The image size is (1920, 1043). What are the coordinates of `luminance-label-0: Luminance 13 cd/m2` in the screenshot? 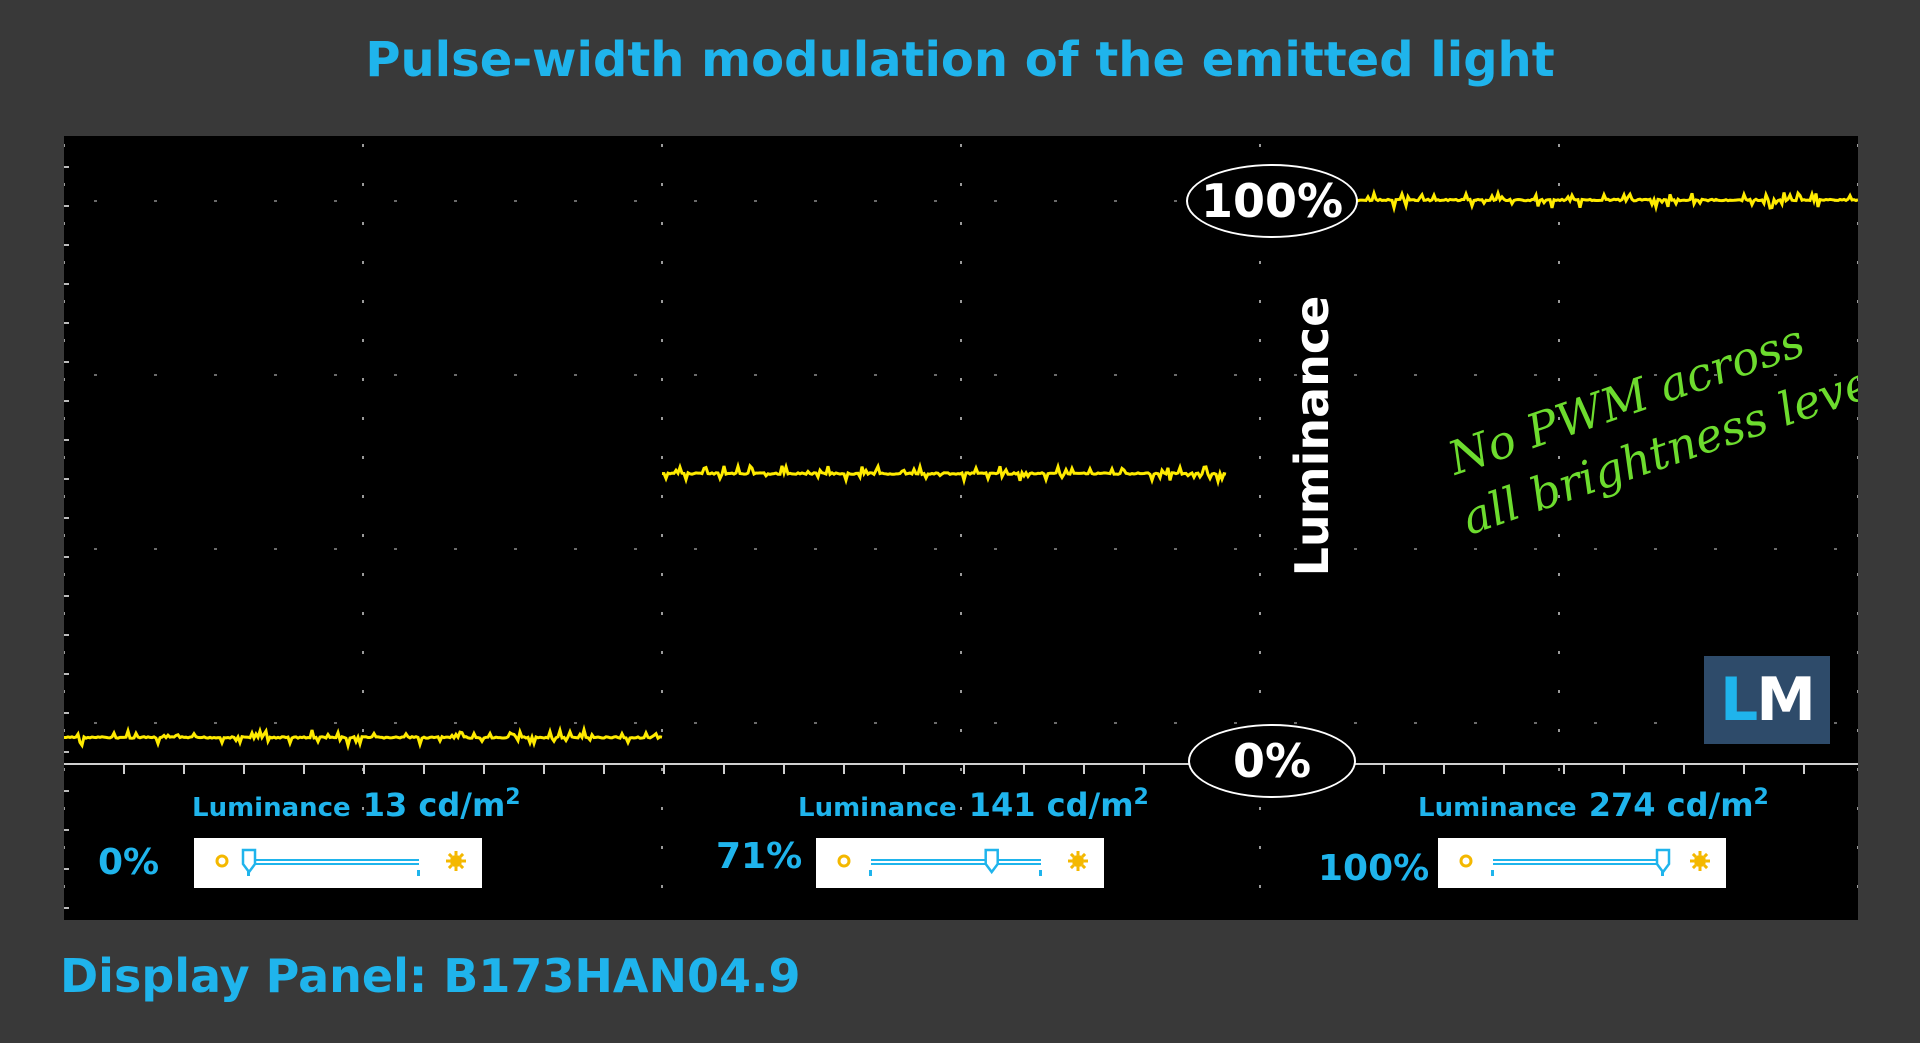 It's located at (356, 804).